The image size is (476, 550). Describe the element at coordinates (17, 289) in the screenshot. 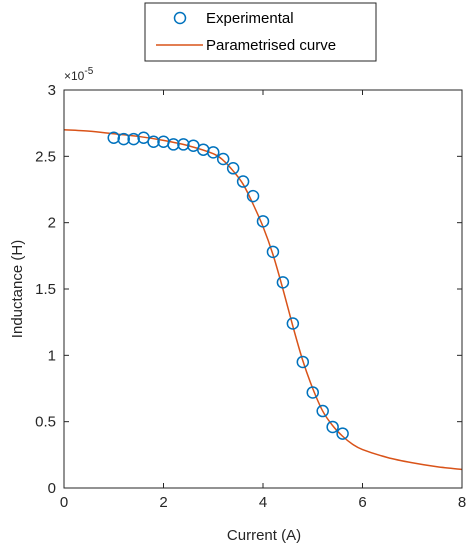

I see `y-axis-label: Inductance (H)` at that location.